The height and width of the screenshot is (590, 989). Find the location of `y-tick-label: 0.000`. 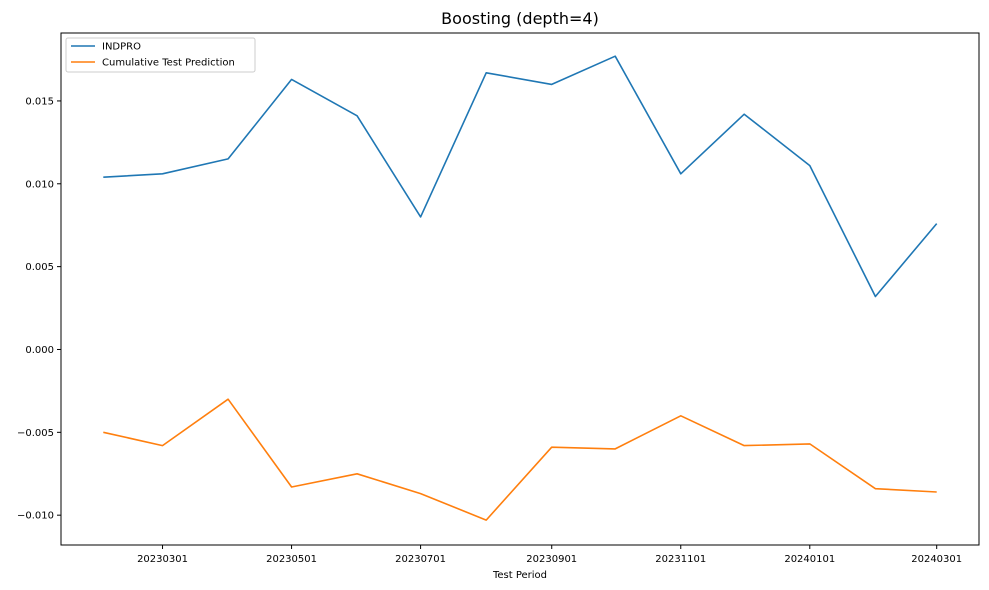

y-tick-label: 0.000 is located at coordinates (39, 350).